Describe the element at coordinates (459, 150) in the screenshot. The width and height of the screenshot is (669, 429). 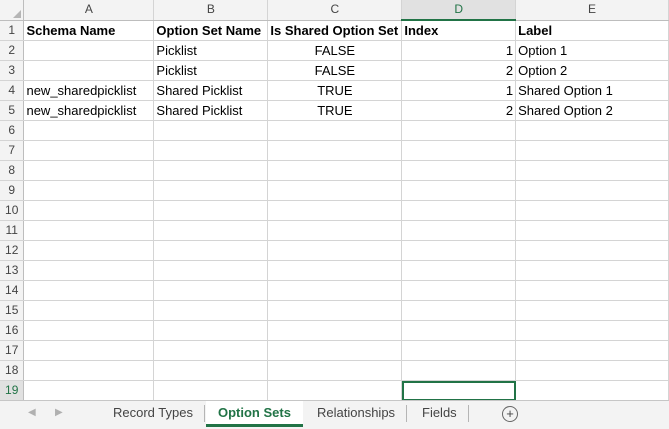
I see `cell-d7` at that location.